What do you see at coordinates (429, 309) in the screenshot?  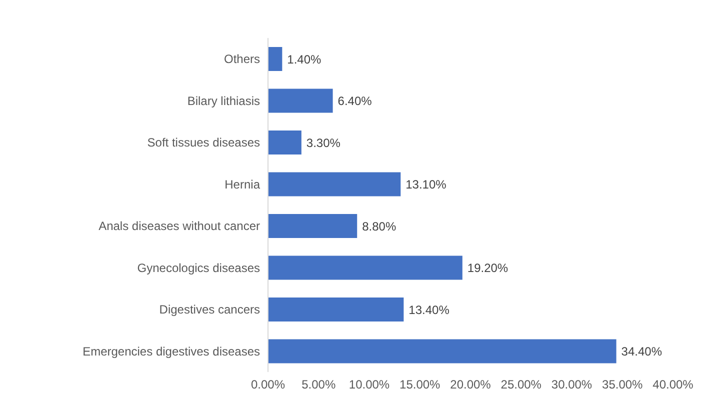 I see `data-label: 13.40%` at bounding box center [429, 309].